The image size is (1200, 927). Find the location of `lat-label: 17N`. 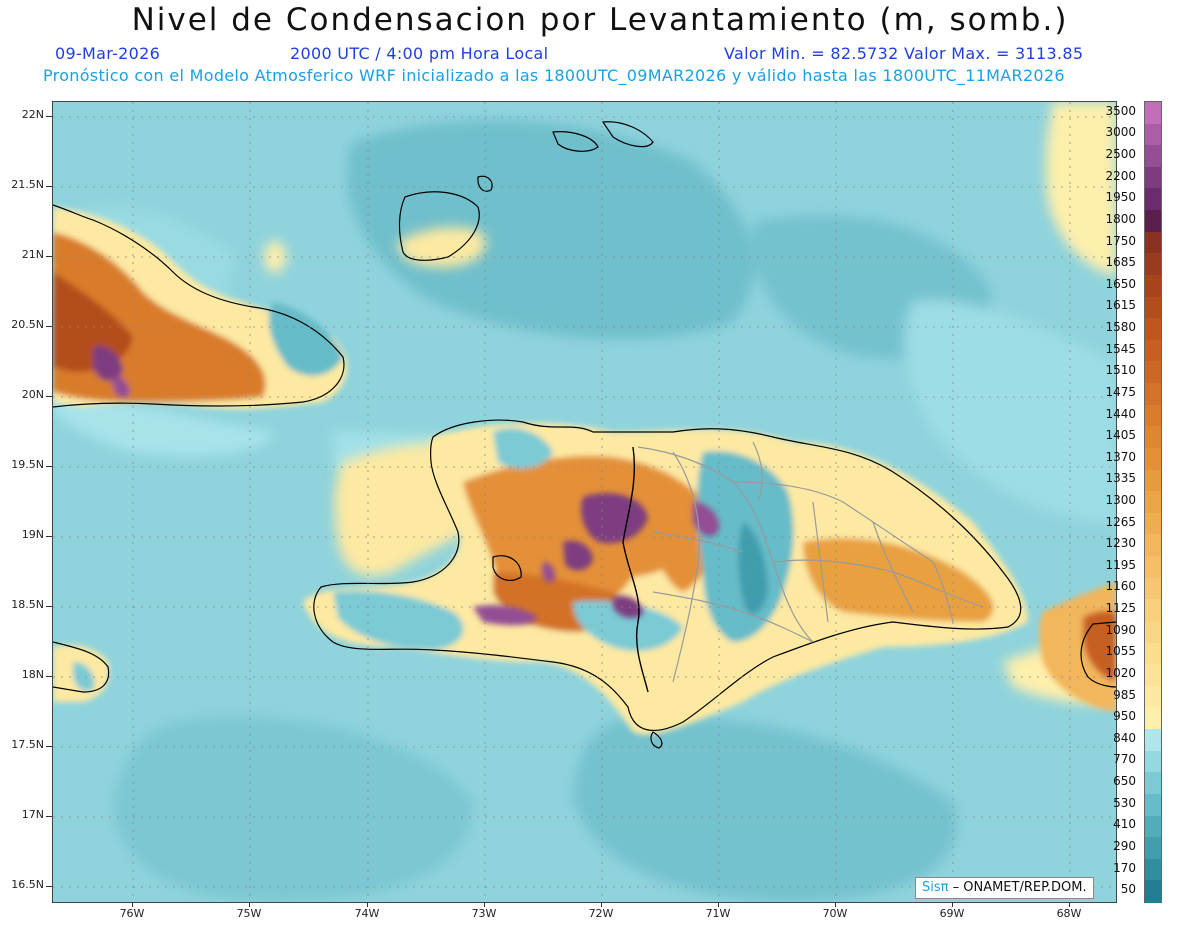

lat-label: 17N is located at coordinates (32, 814).